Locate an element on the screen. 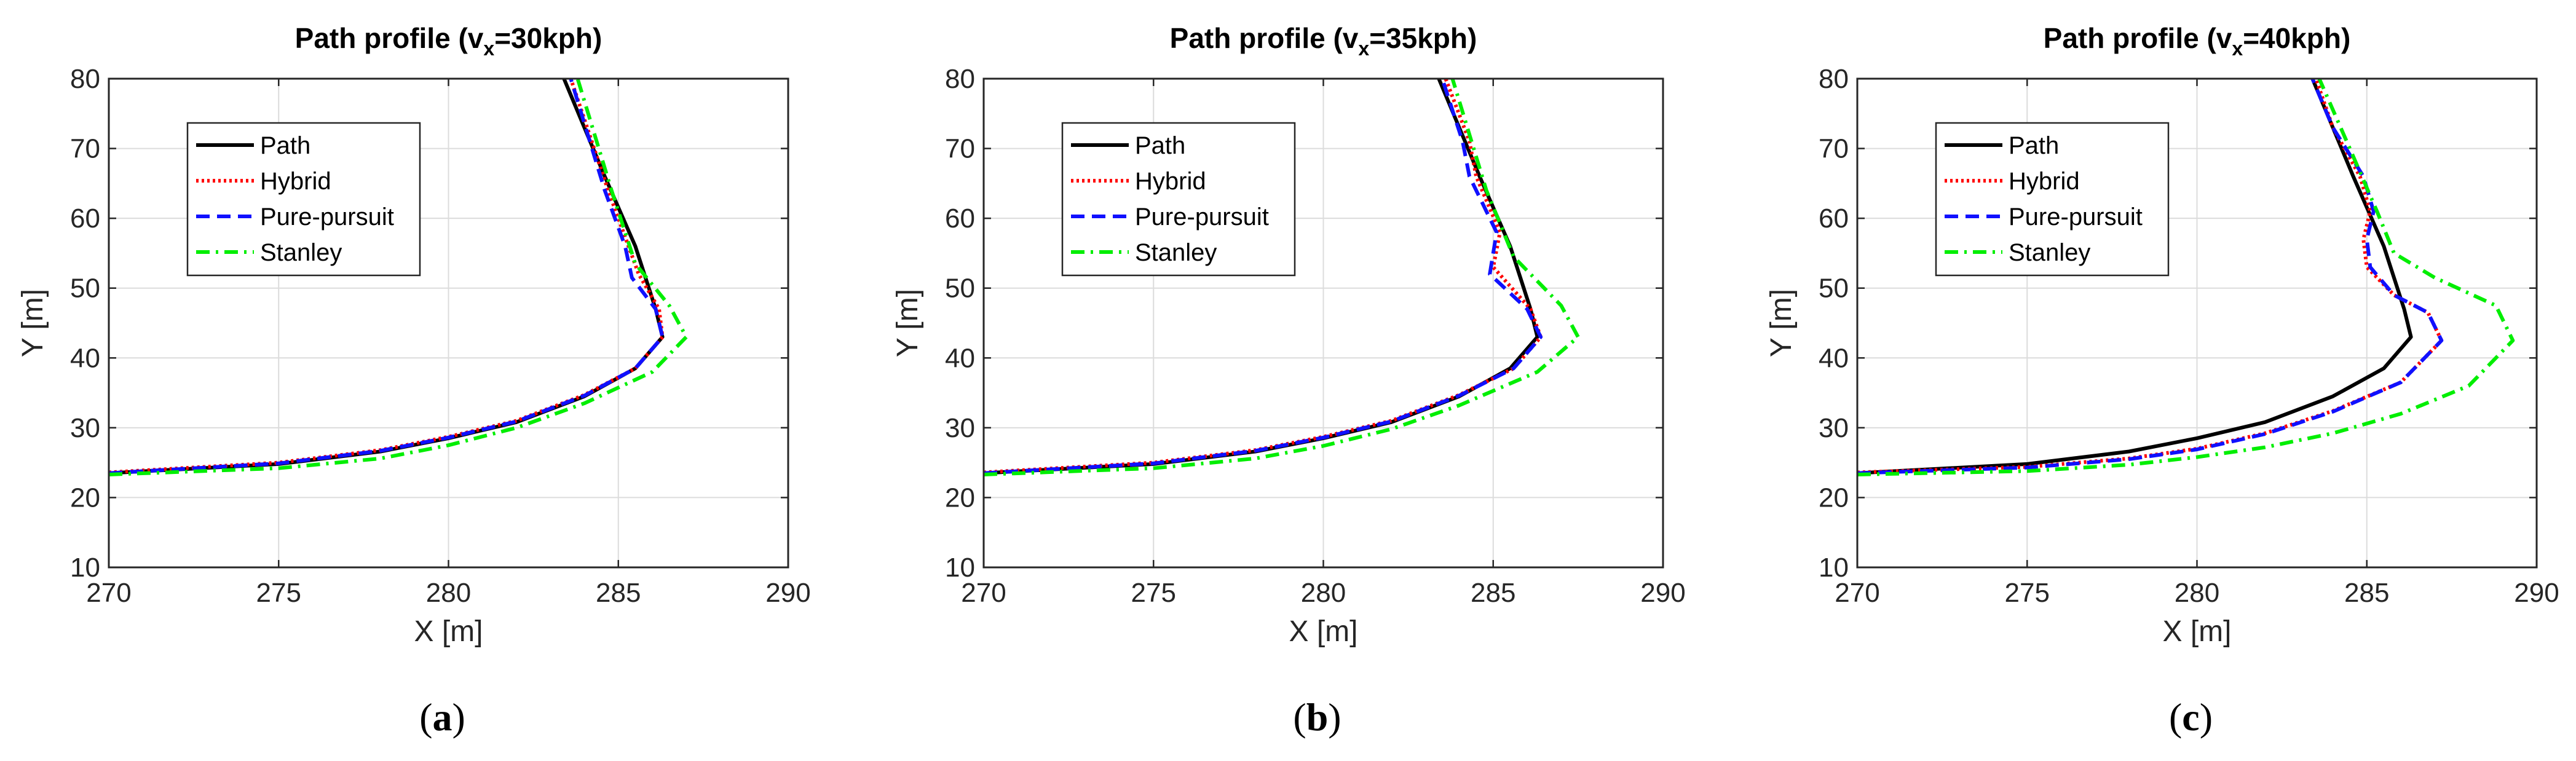  panel-caption: (c) is located at coordinates (2191, 717).